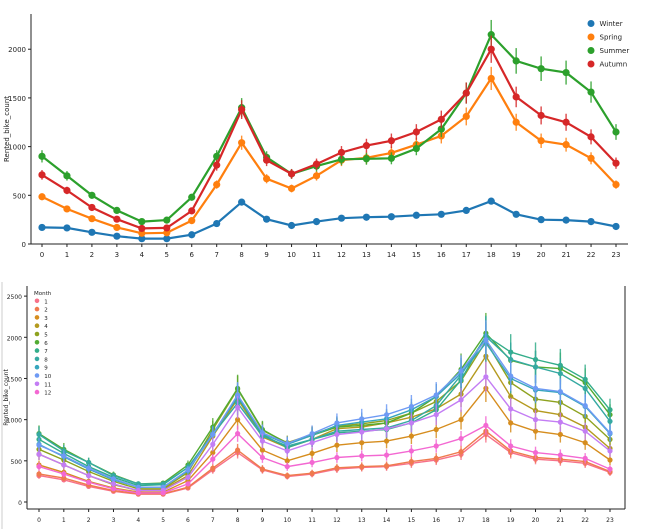 Image resolution: width=654 pixels, height=529 pixels. I want to click on legend-item: Spring, so click(604, 37).